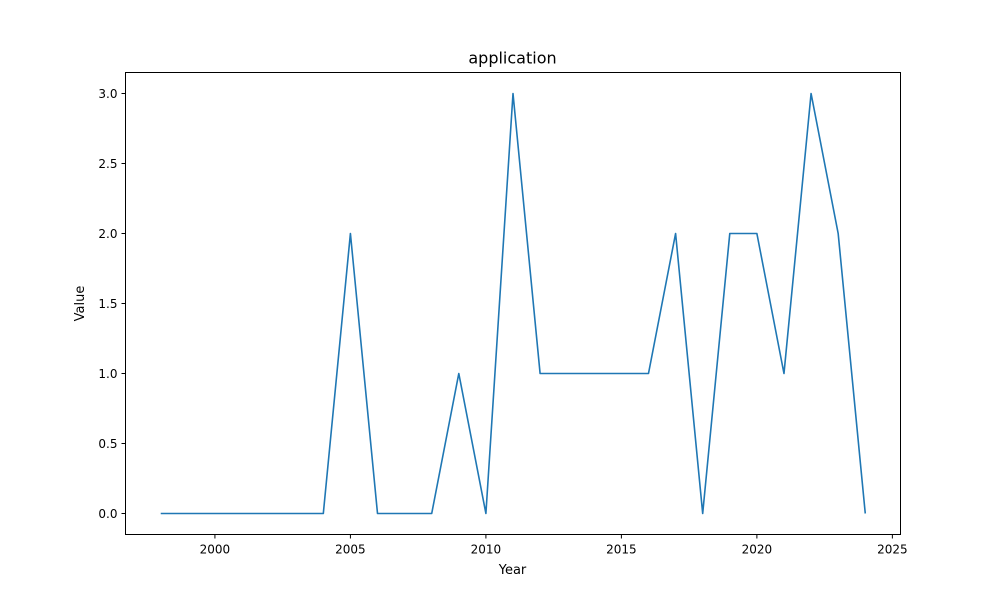 The width and height of the screenshot is (1000, 600). I want to click on chart-title: application, so click(512, 58).